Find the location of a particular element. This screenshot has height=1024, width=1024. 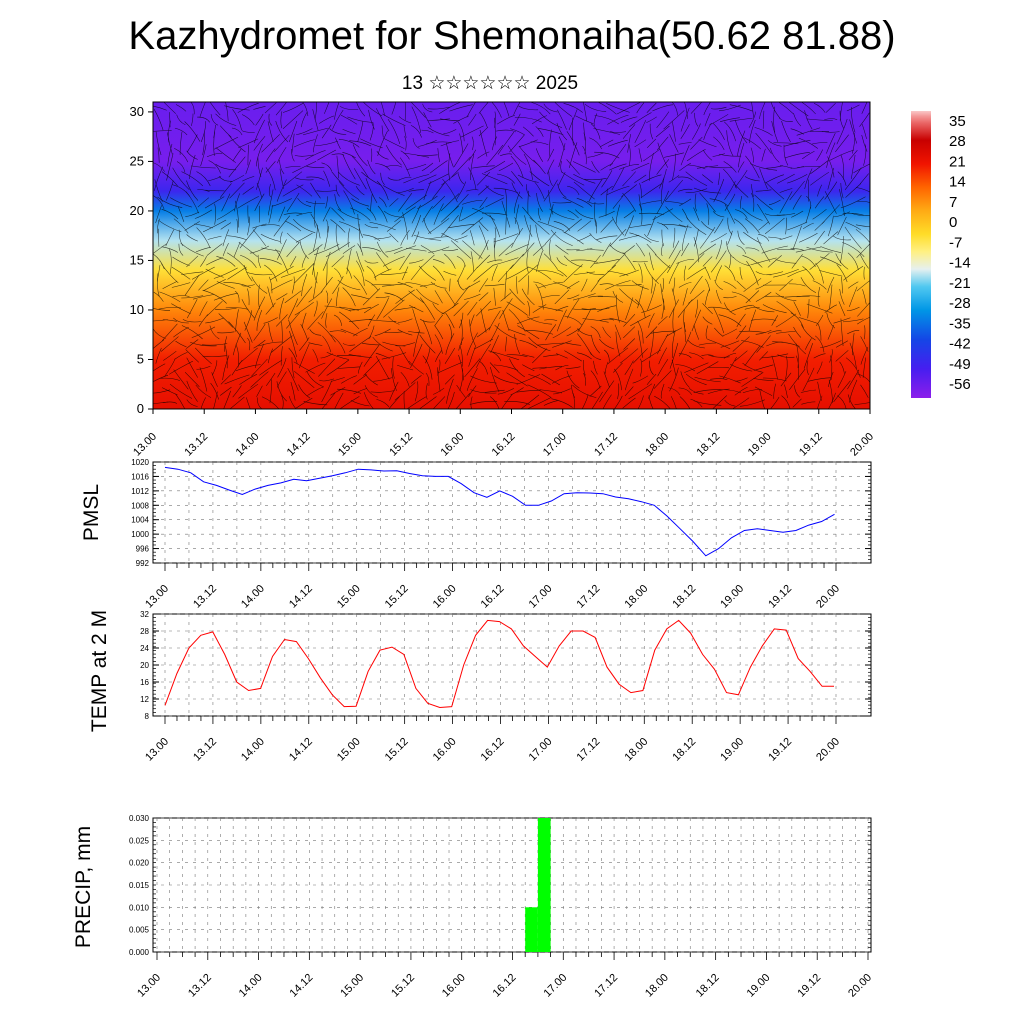

x-tick-label: 16.12 is located at coordinates (504, 445).